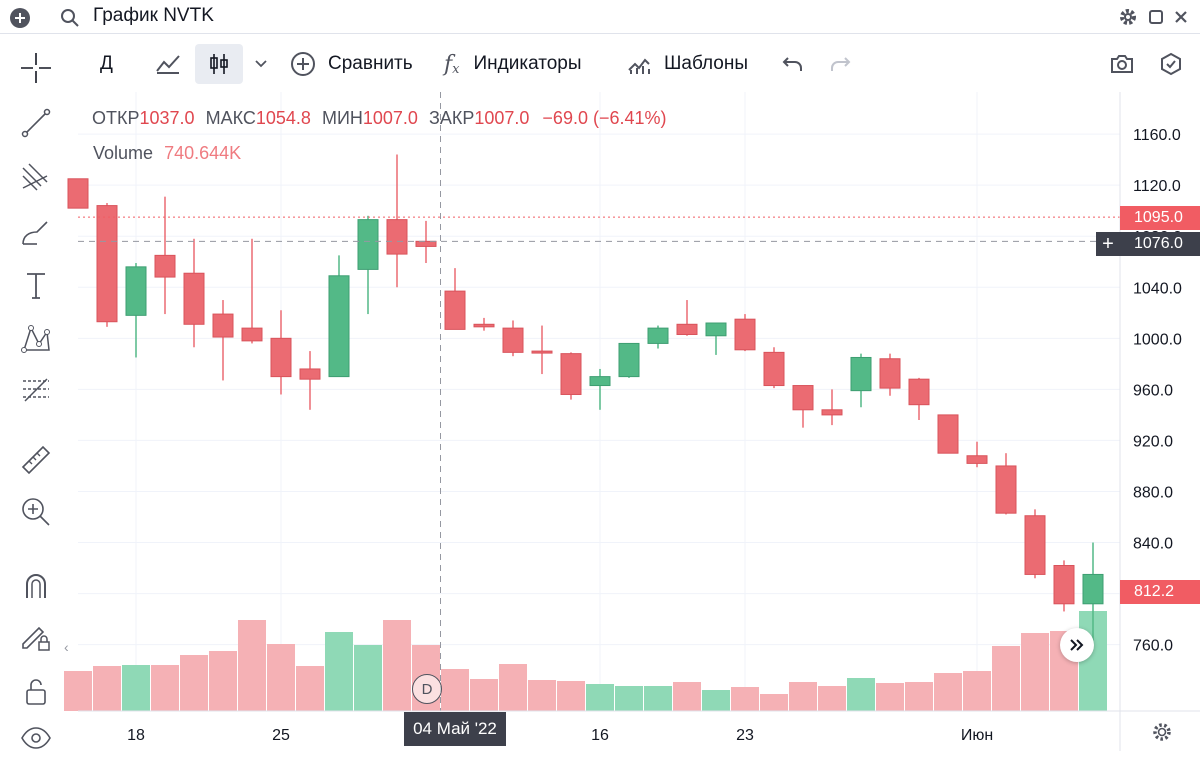 The image size is (1200, 758). What do you see at coordinates (455, 729) in the screenshot?
I see `crosshair-date-tag: 04 Май '22` at bounding box center [455, 729].